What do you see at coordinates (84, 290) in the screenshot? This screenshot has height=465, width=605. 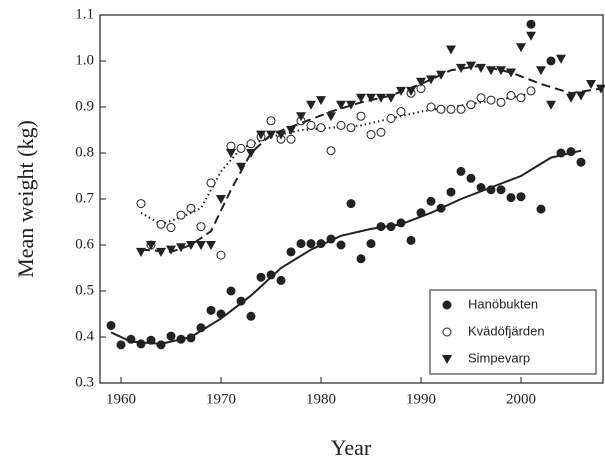 I see `y-tick-label: 0.5` at bounding box center [84, 290].